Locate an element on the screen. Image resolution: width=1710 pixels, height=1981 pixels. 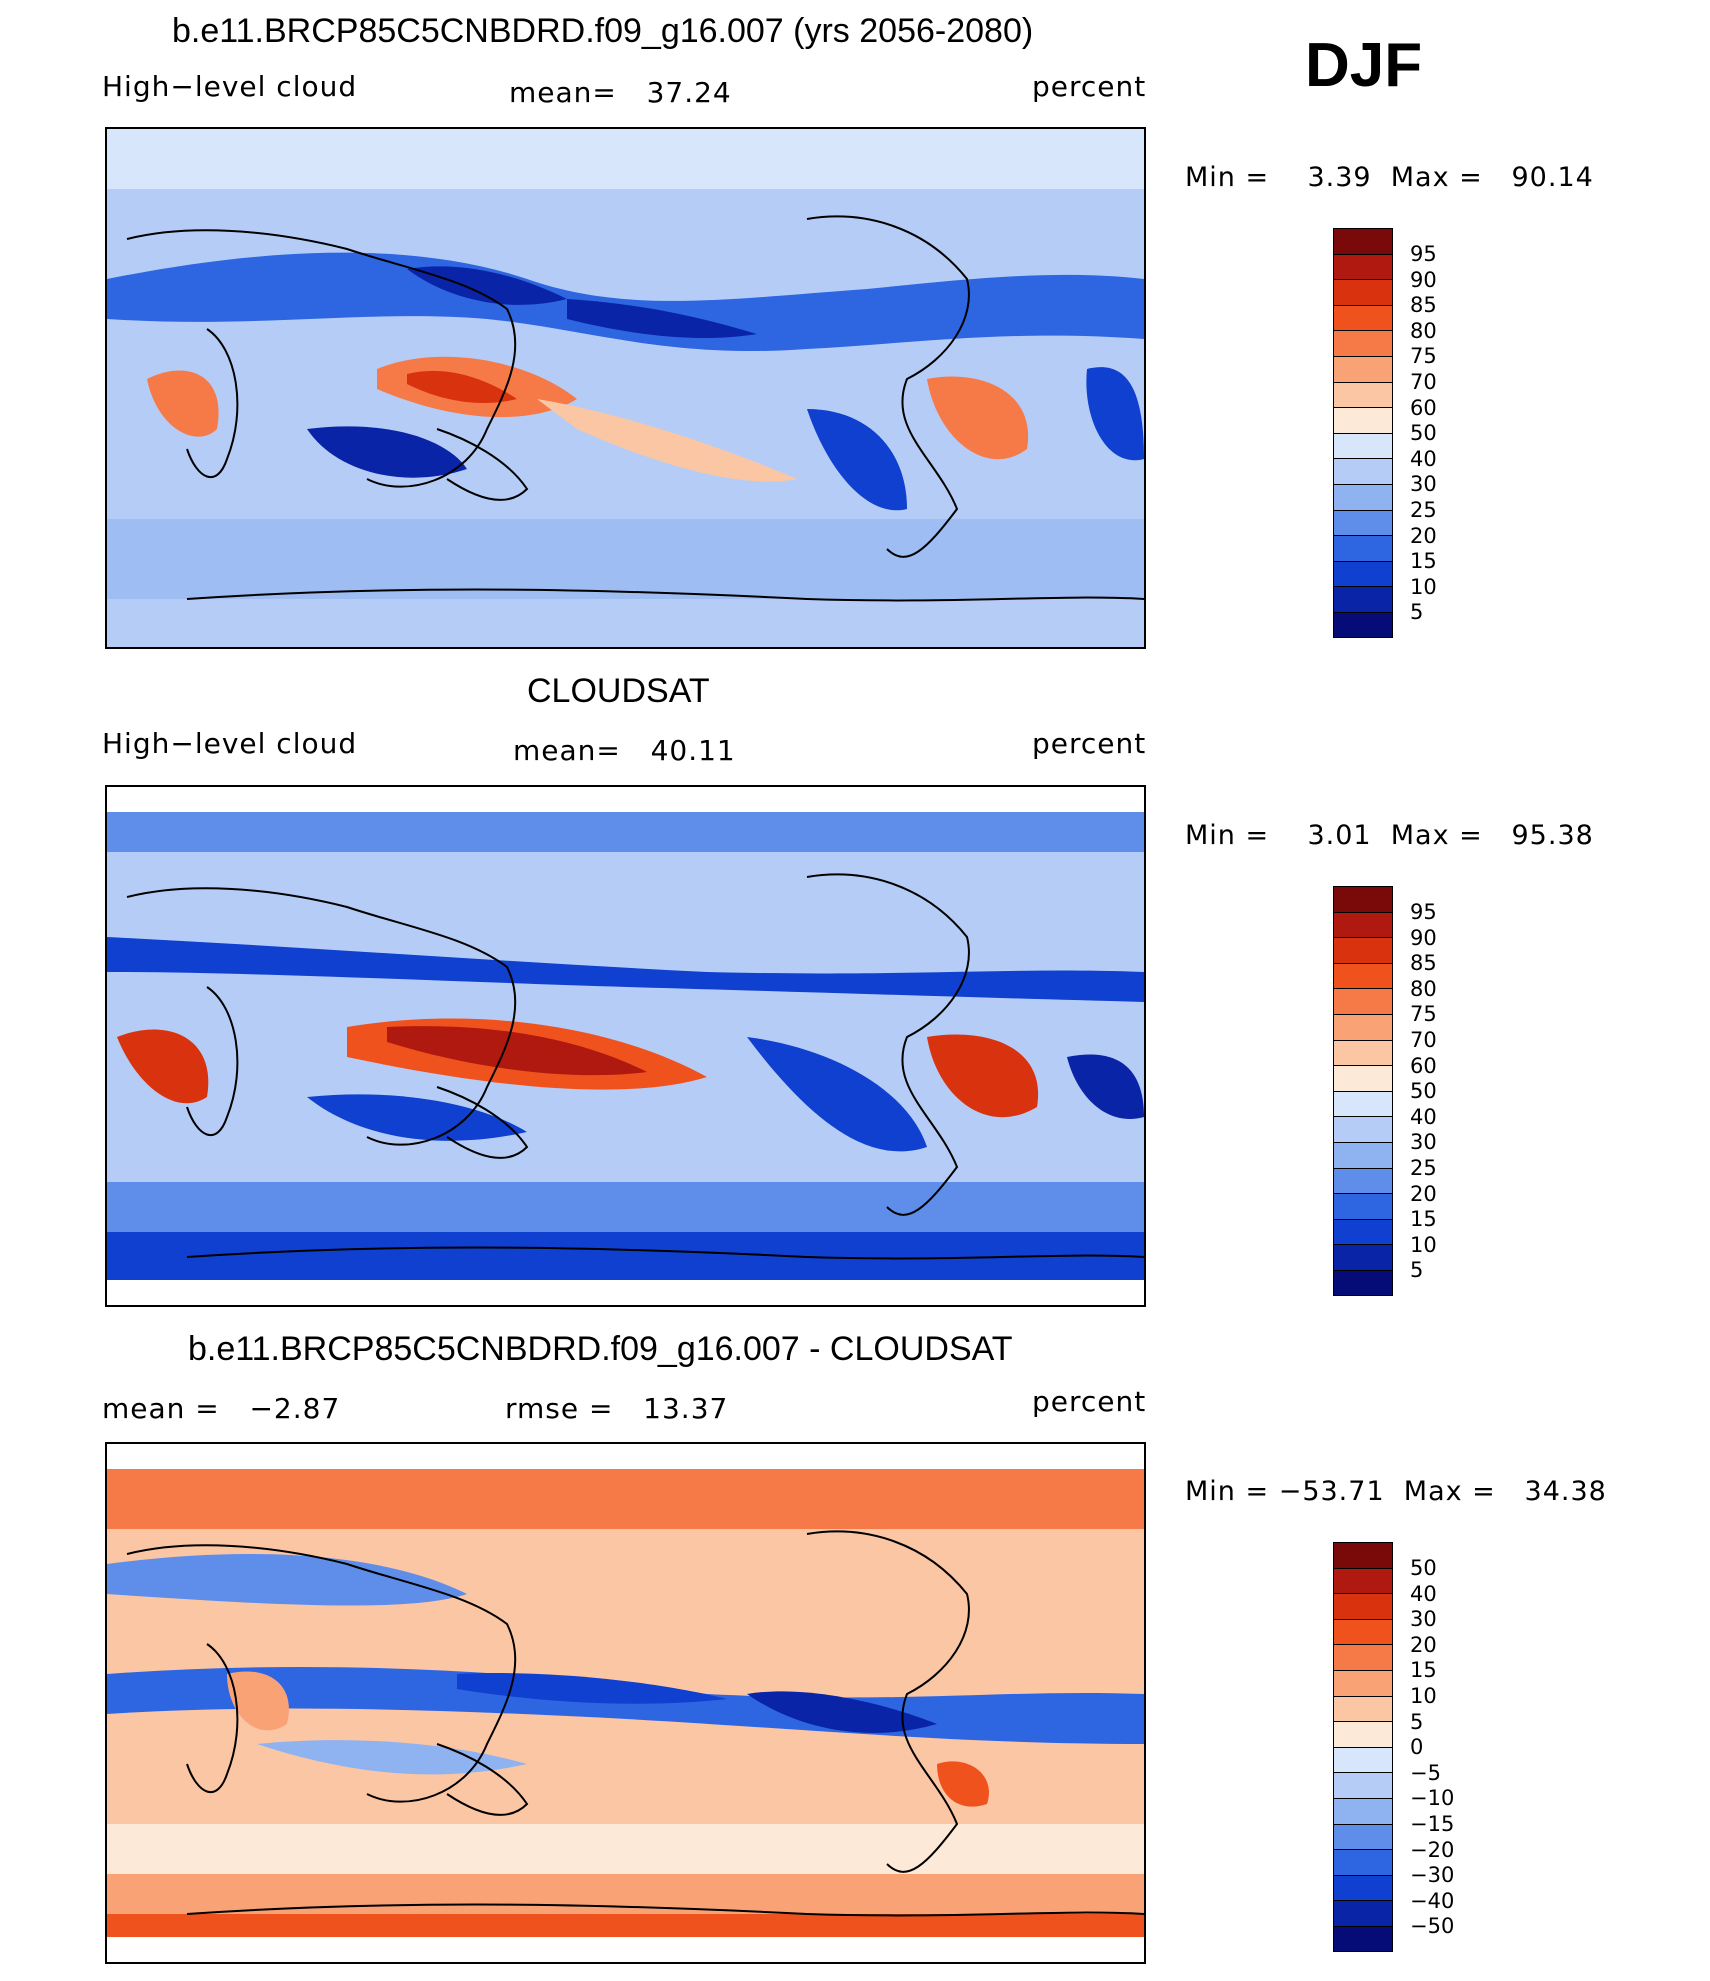
p3-level-label: −15 is located at coordinates (1432, 1824).